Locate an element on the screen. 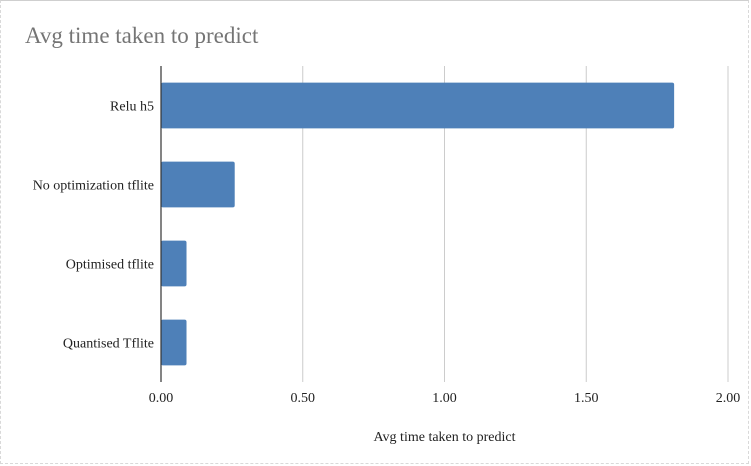  x-tick-label: 1.00 is located at coordinates (444, 398).